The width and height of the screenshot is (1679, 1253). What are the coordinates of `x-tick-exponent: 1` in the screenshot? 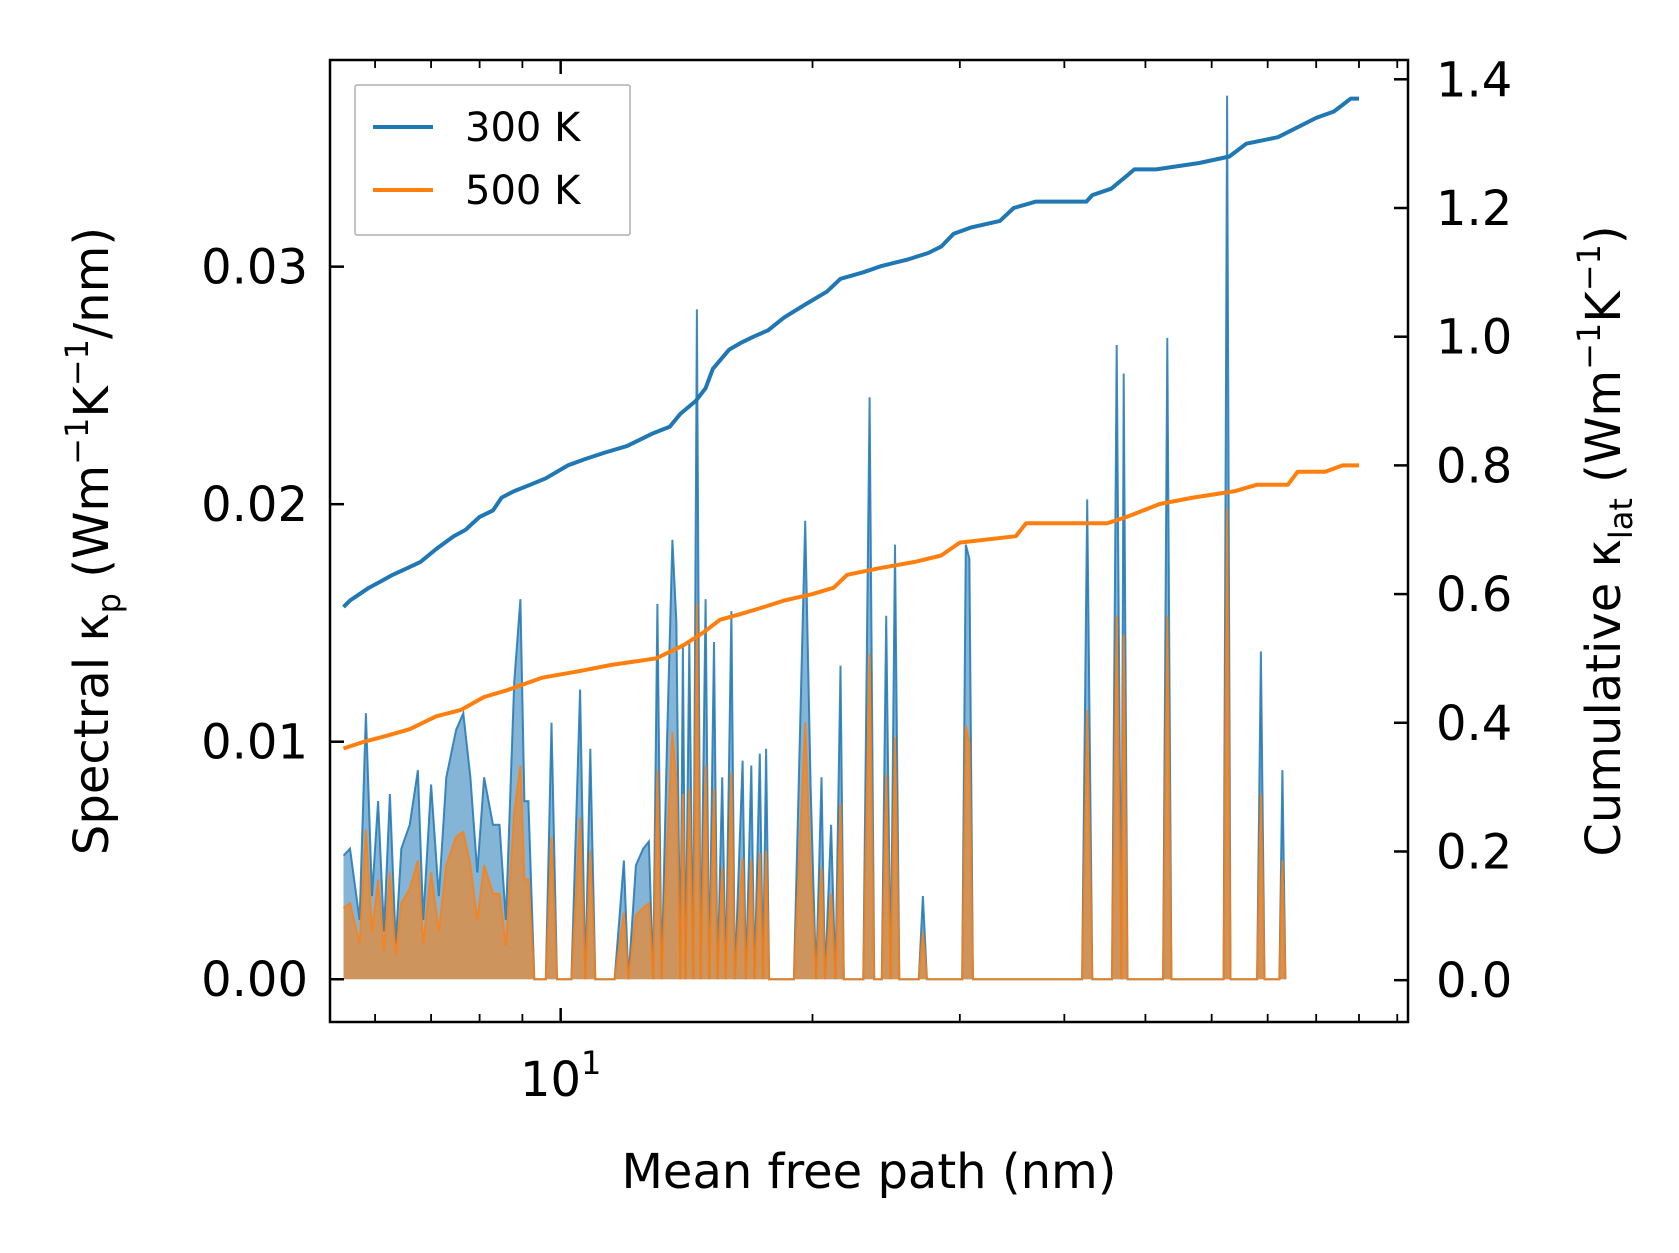 It's located at (591, 1063).